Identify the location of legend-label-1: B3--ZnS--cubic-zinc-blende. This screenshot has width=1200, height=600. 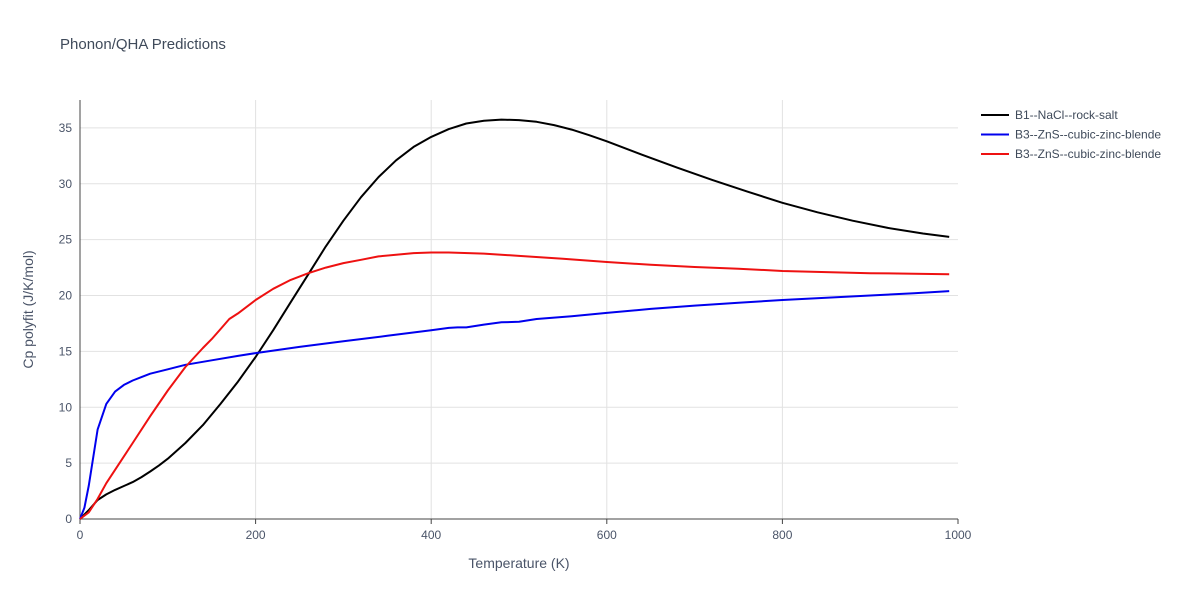
(1088, 135).